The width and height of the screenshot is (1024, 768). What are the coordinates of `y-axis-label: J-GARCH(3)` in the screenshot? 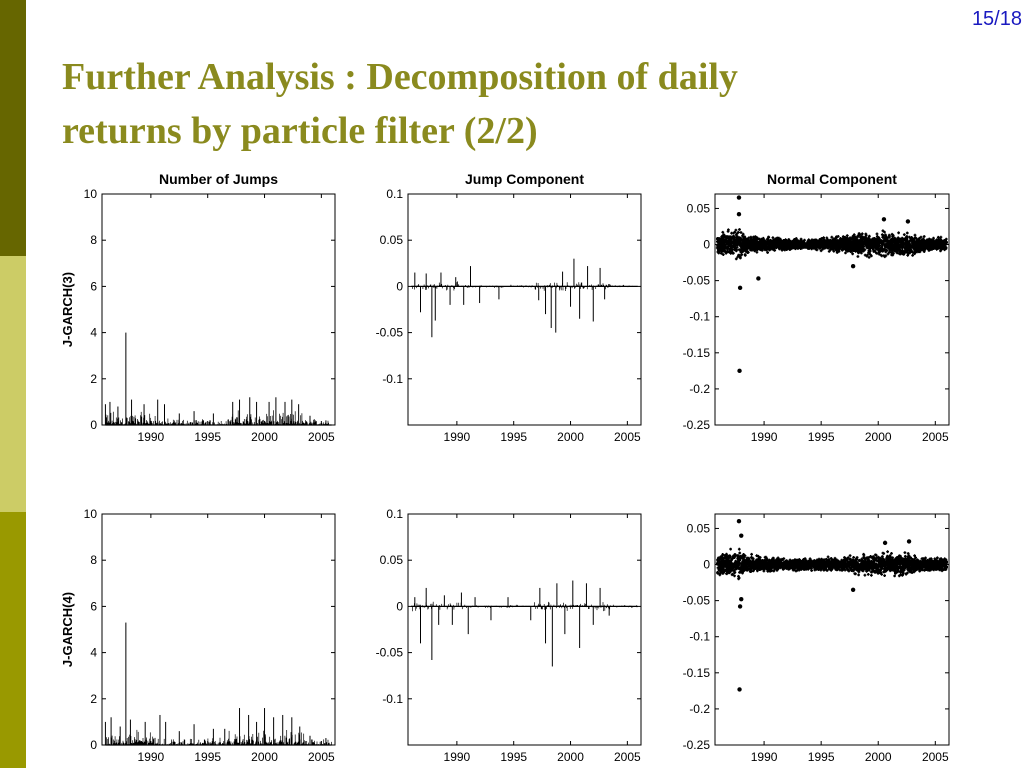 It's located at (67, 309).